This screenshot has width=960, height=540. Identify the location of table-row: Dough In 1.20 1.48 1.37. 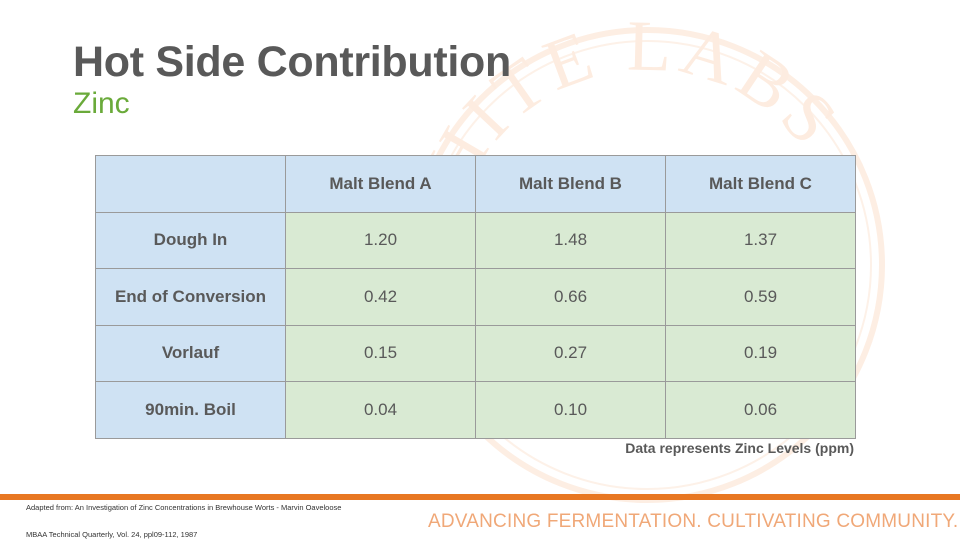
(475, 240).